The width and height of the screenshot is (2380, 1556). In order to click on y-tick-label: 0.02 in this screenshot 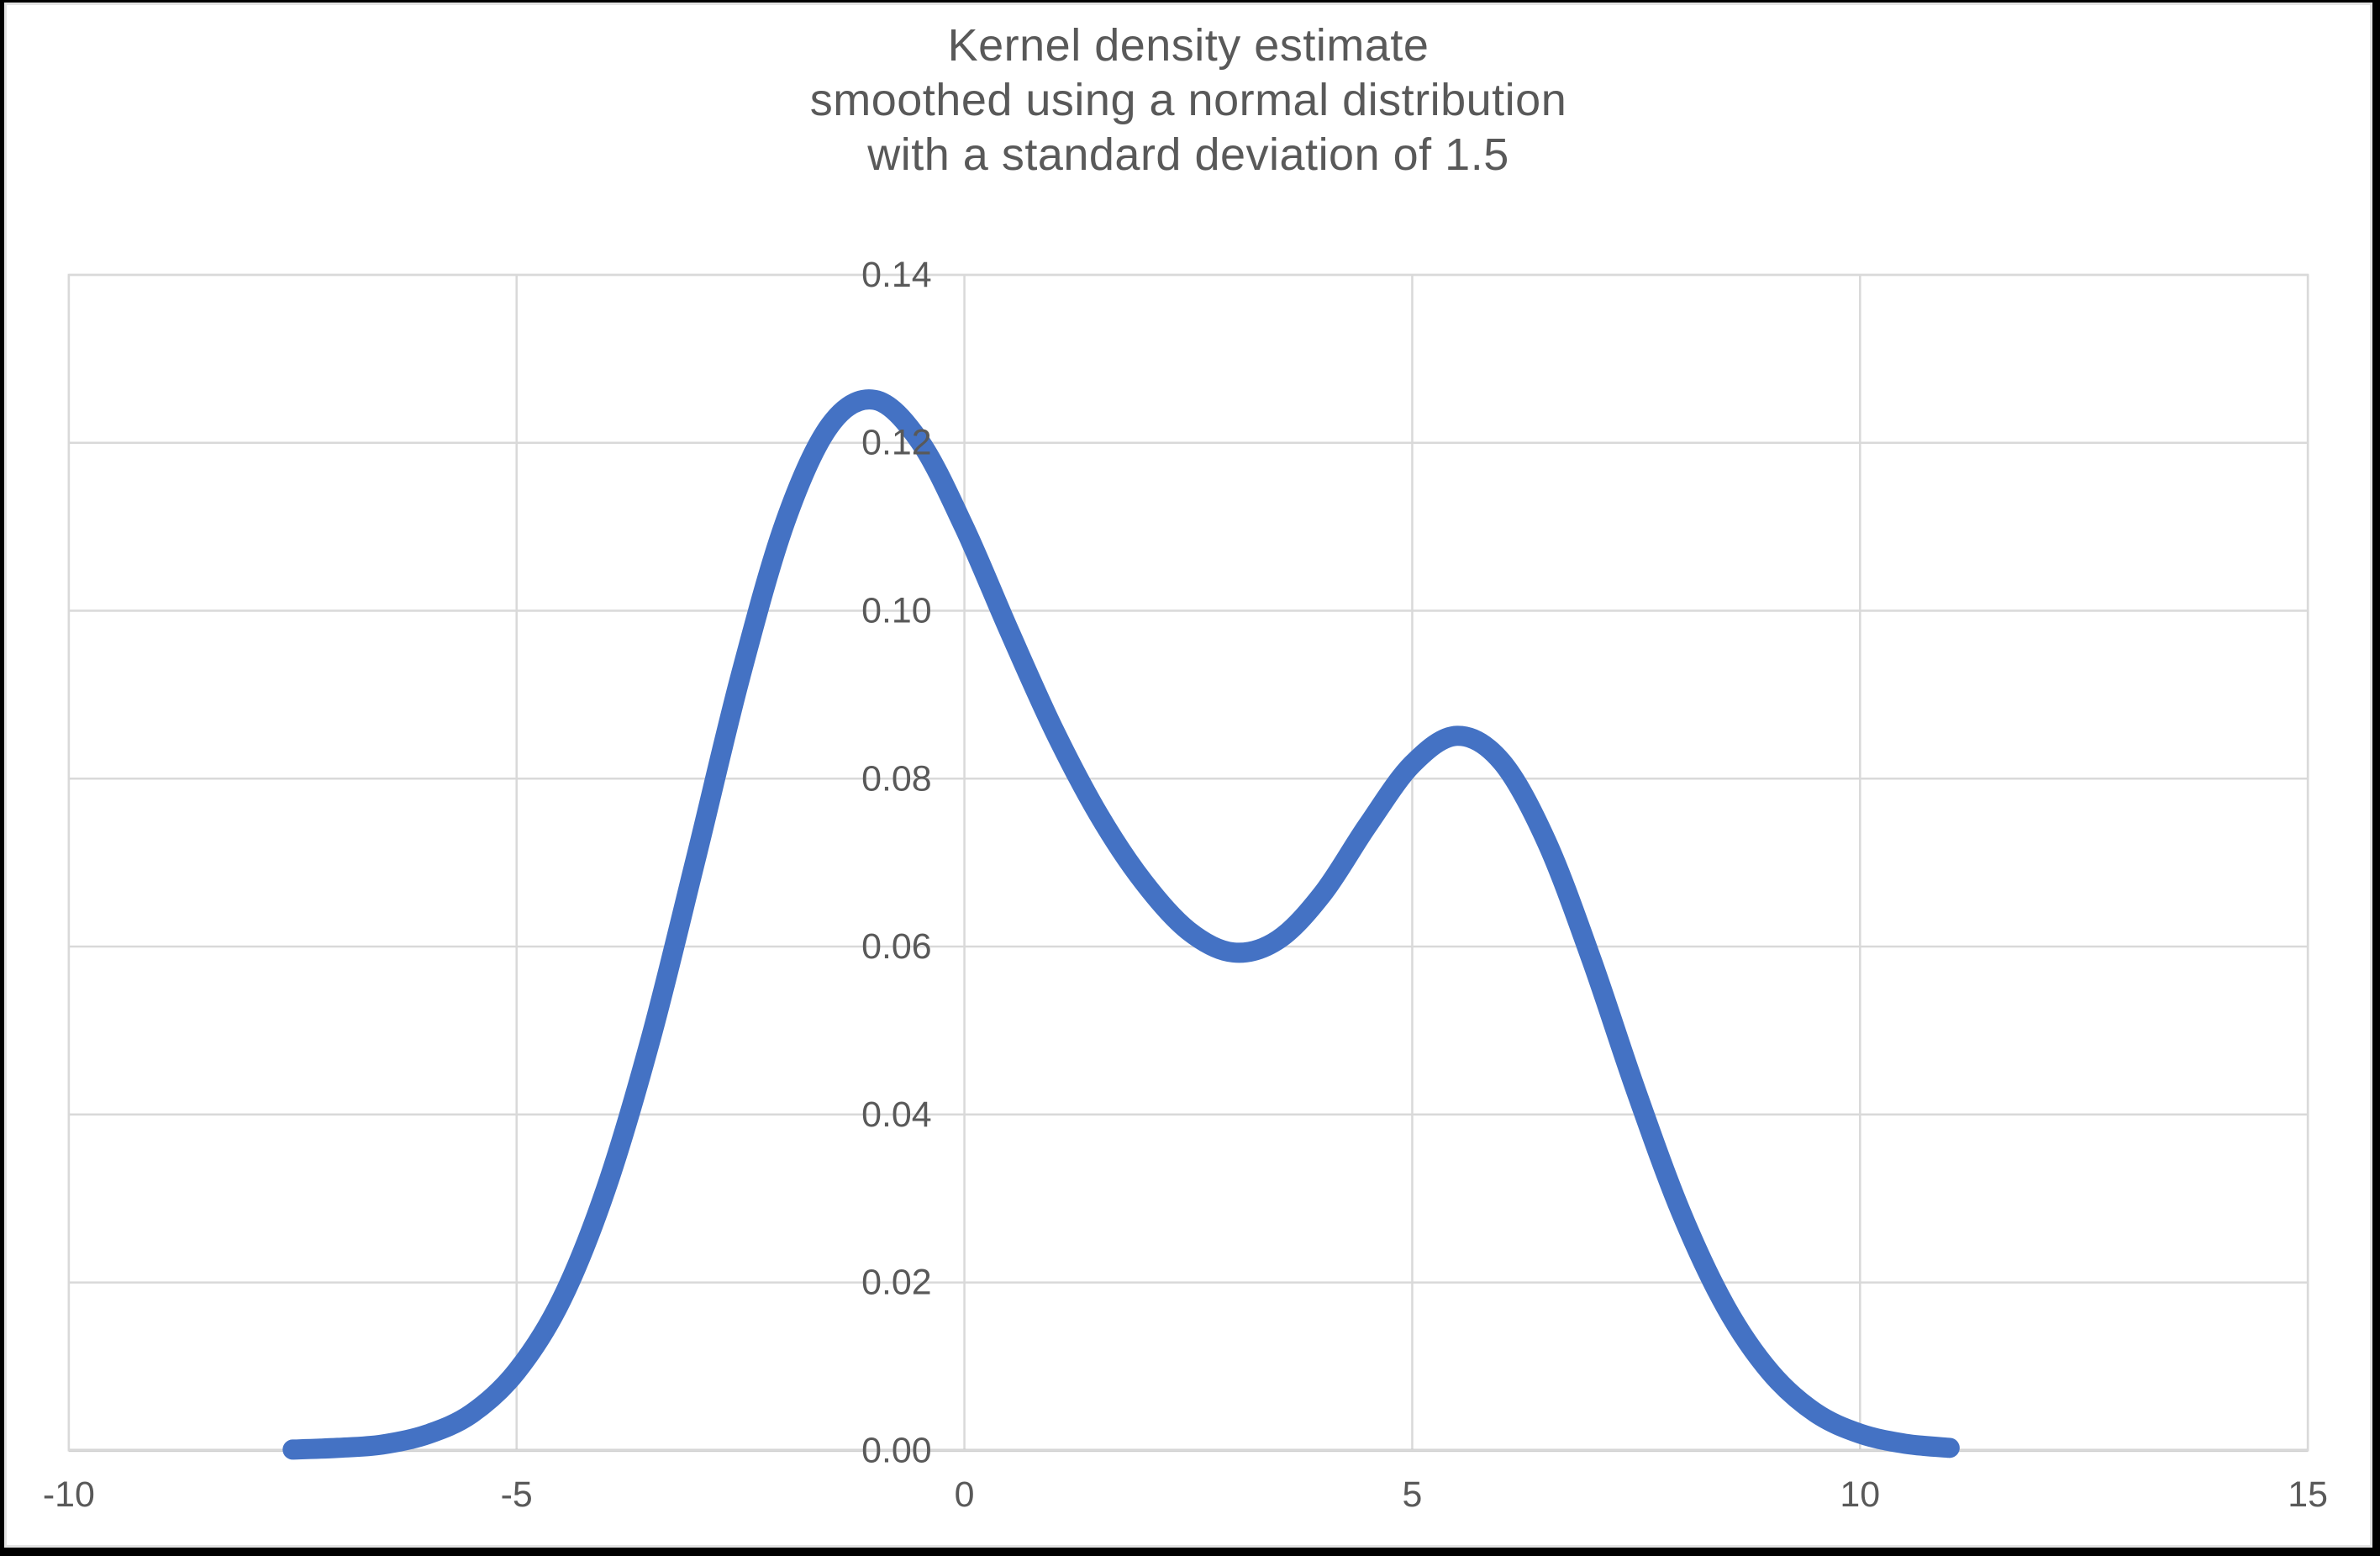, I will do `click(896, 1283)`.